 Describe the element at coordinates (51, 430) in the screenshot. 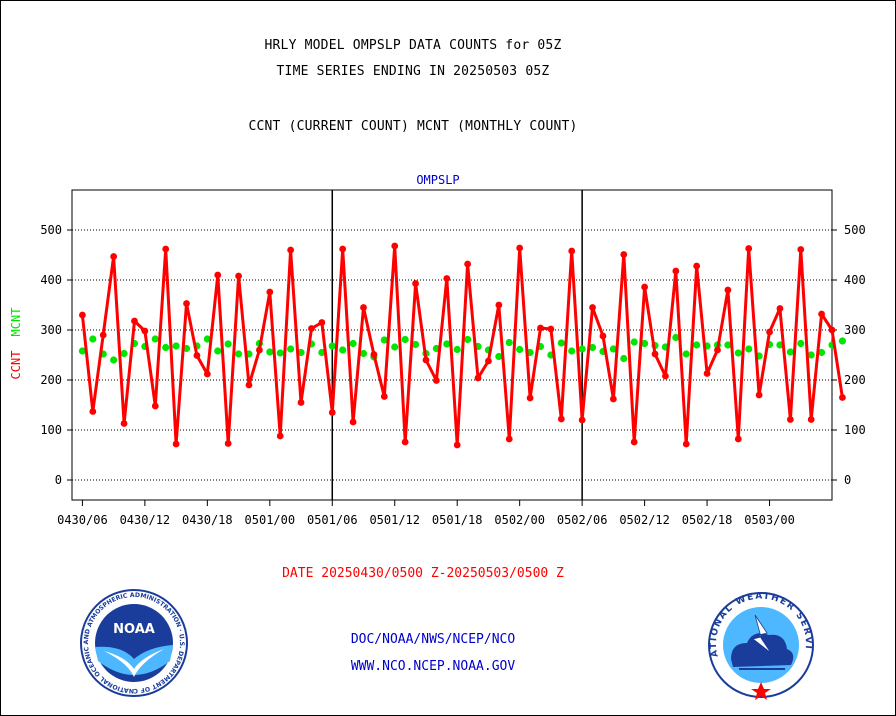

I see `y-tick-label-left: 100` at that location.